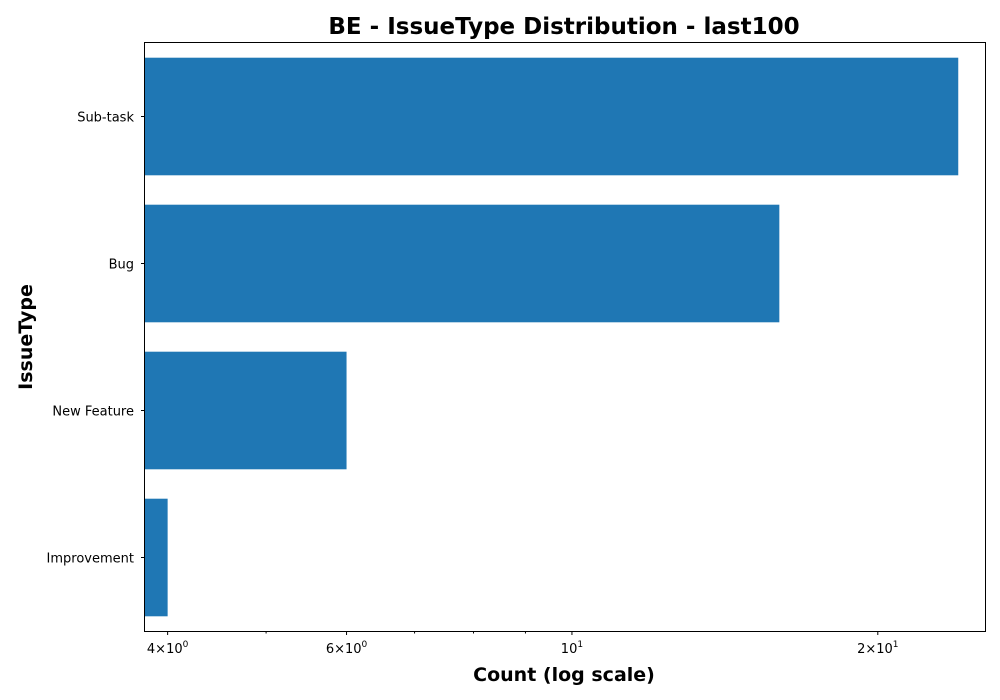 The height and width of the screenshot is (700, 1000). What do you see at coordinates (563, 27) in the screenshot?
I see `chart-title: BE - IssueType Distribution - last100` at bounding box center [563, 27].